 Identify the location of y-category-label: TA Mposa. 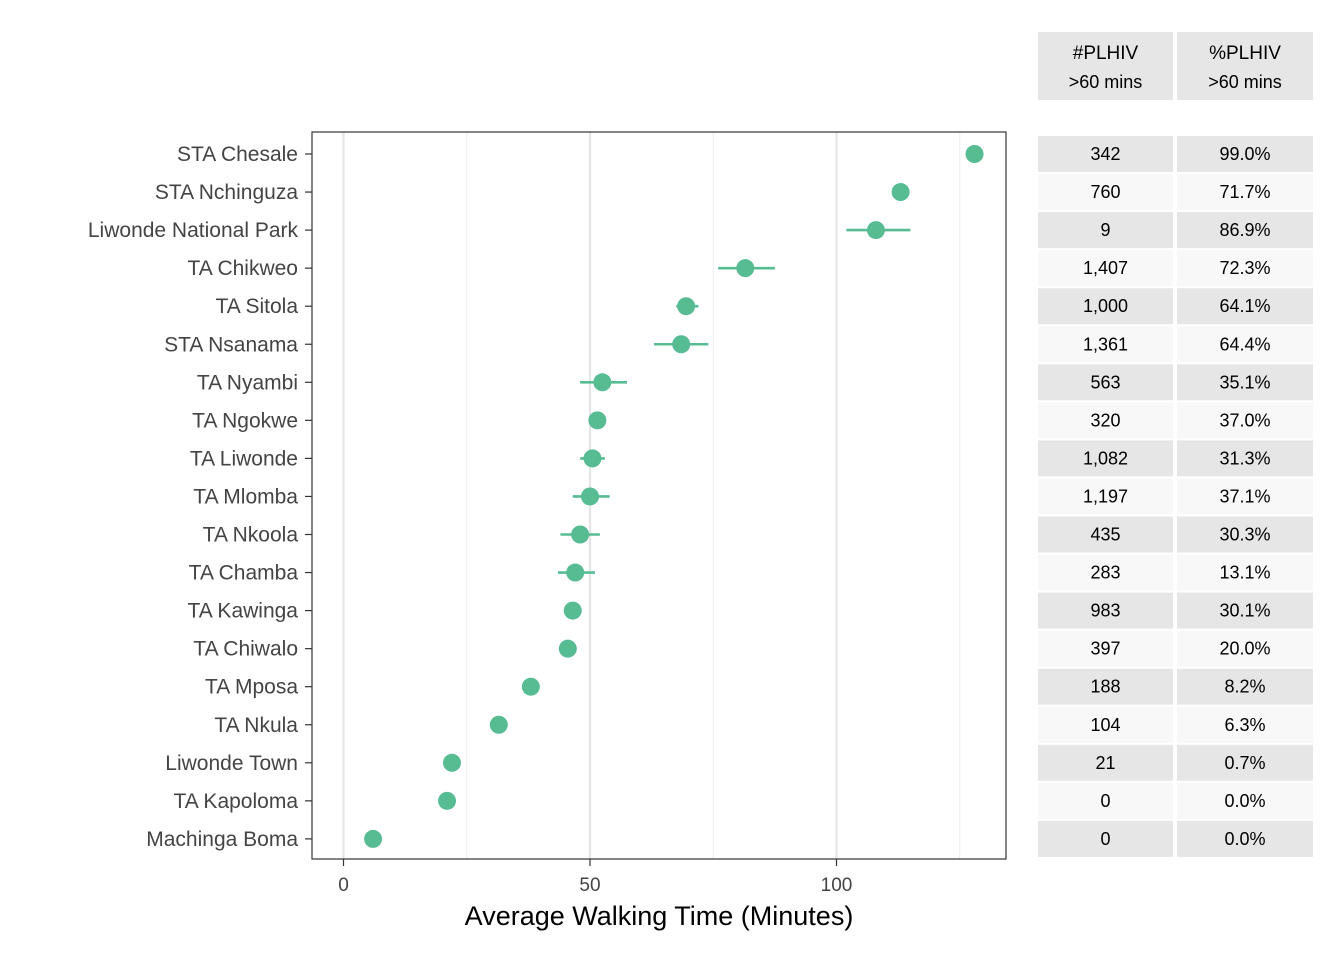
(251, 687).